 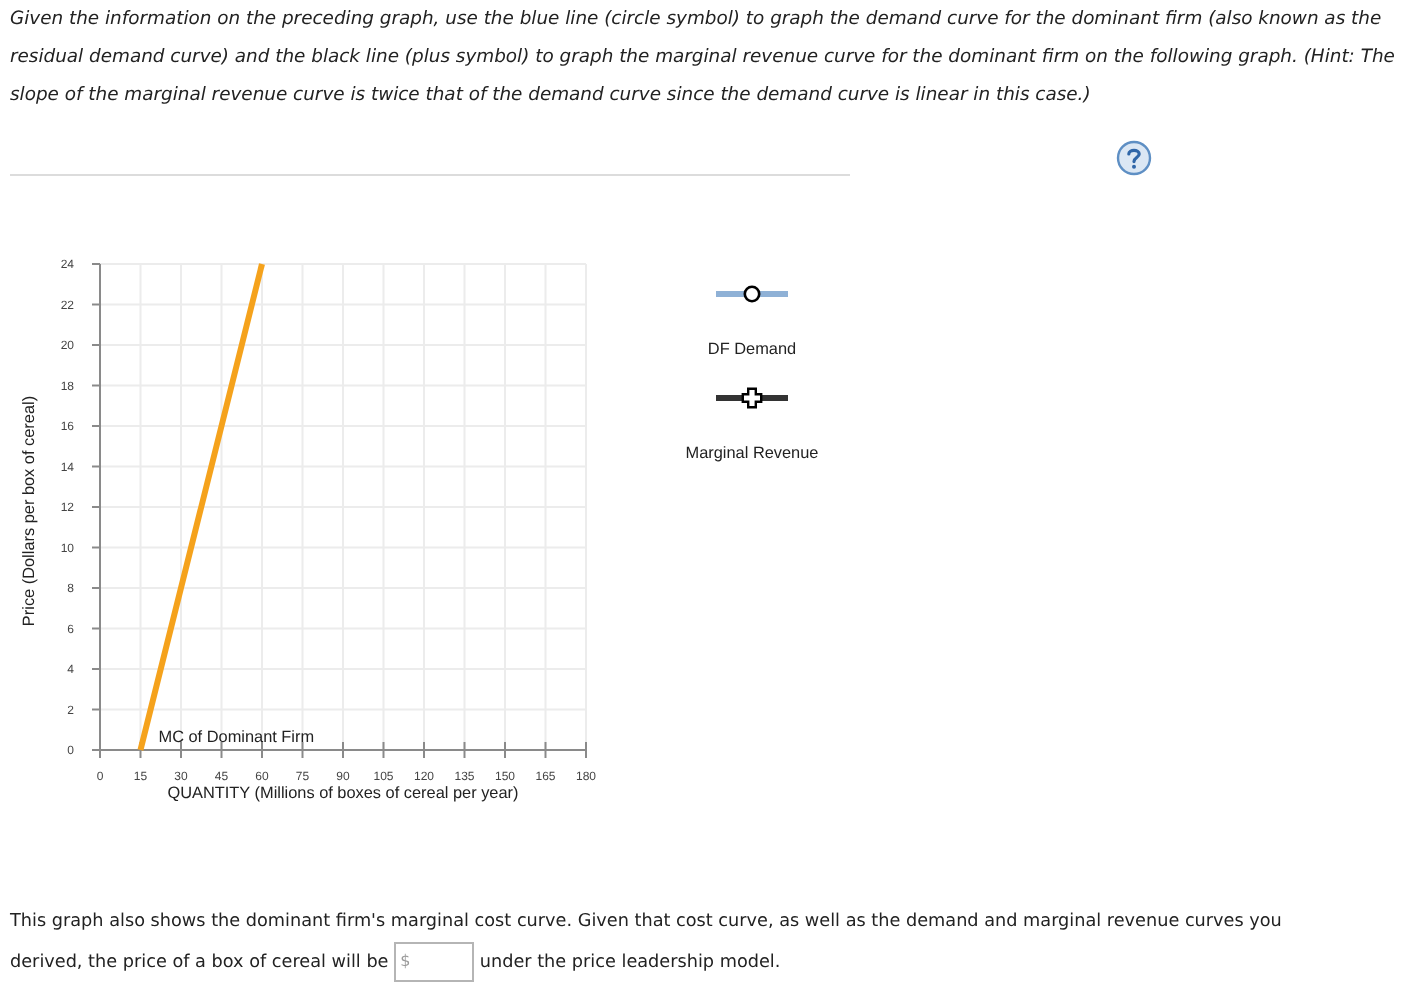 What do you see at coordinates (703, 58) in the screenshot?
I see `text: Given the information on the preceding graph, use the blue line (circle symbol) to graph the demand curve for the dominant firm (also known as the residual demand curve) and the black line (plus symbol) to graph the marginal revenue curve for the dominant firm on the following graph. (Hint: The slope of the marginal revenue curve is twice that of the demand curve since the demand curve is linear in this case.)` at bounding box center [703, 58].